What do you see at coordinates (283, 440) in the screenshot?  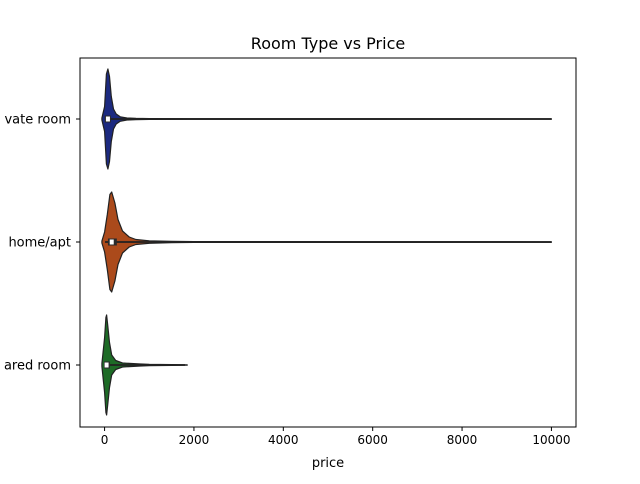 I see `x-tick-label: 4000` at bounding box center [283, 440].